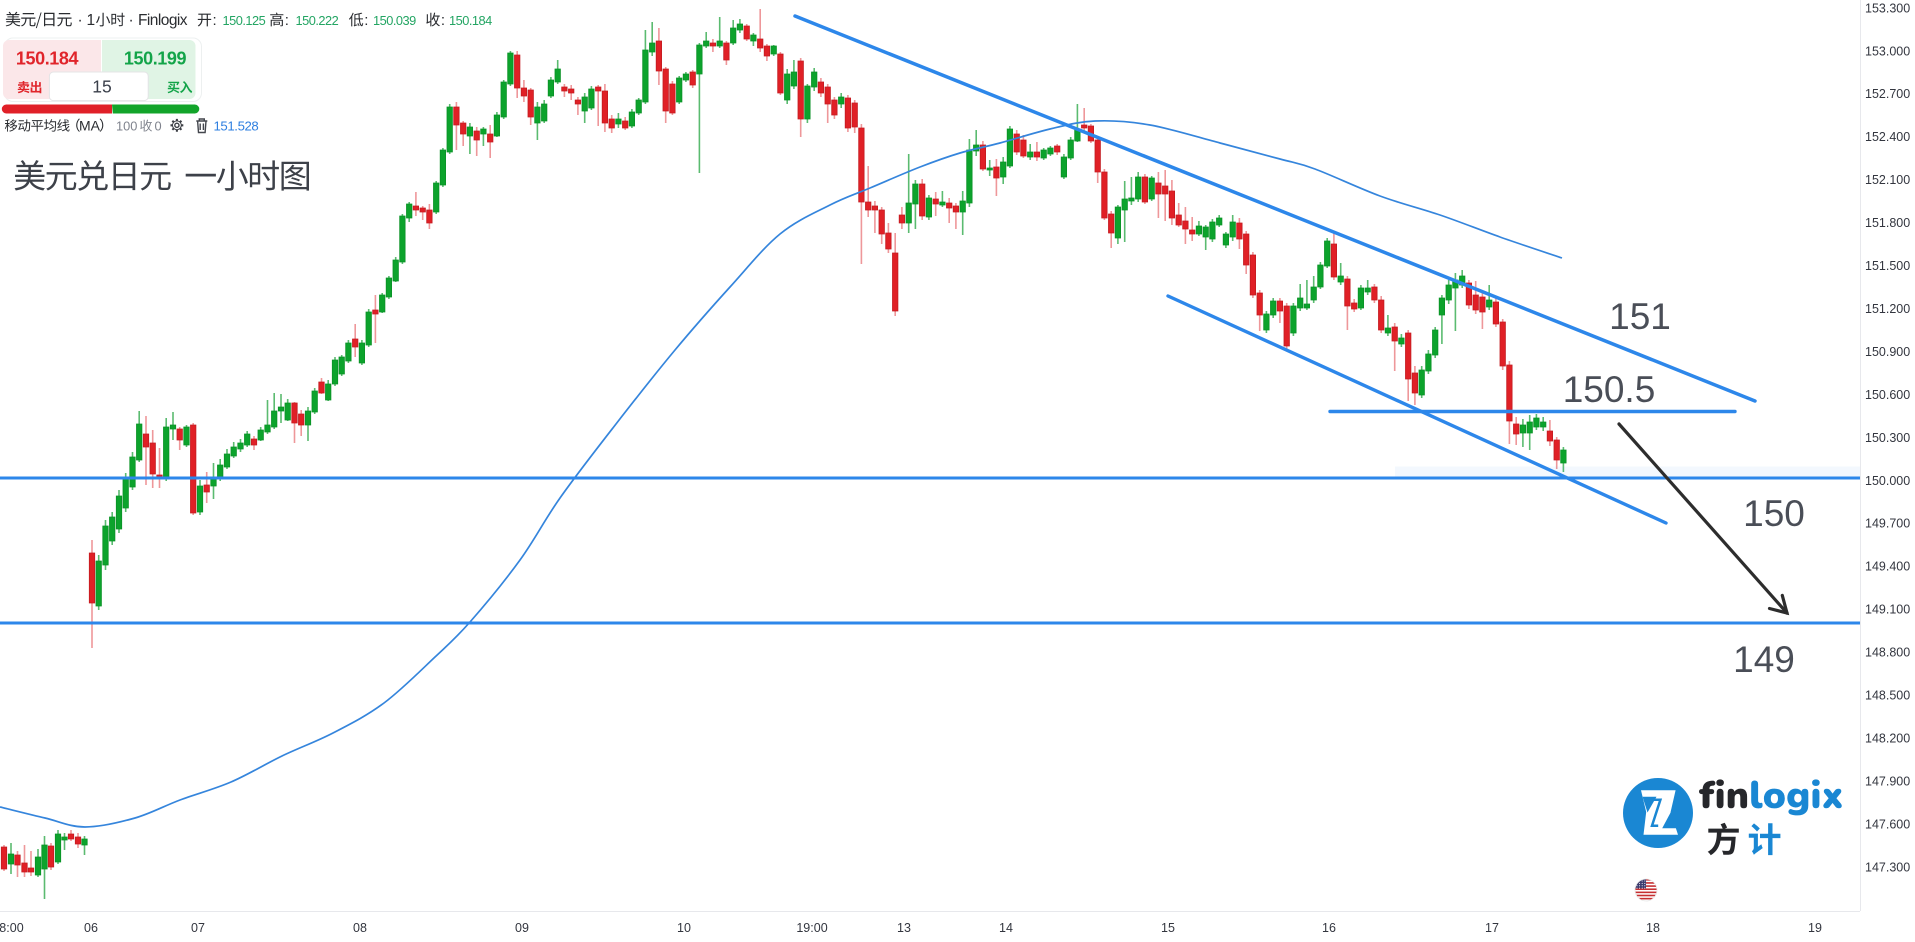  Describe the element at coordinates (1887, 696) in the screenshot. I see `svg-text: 148.500` at that location.